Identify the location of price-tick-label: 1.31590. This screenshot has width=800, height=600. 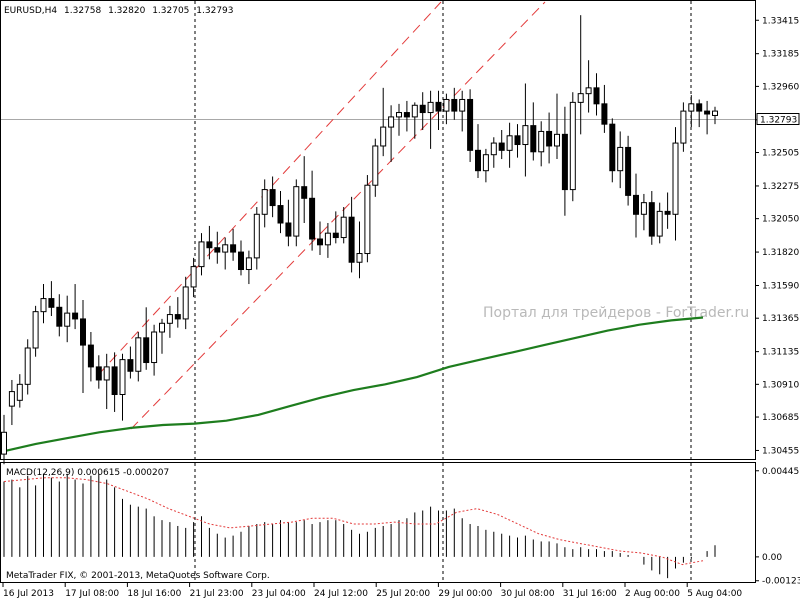
(780, 287).